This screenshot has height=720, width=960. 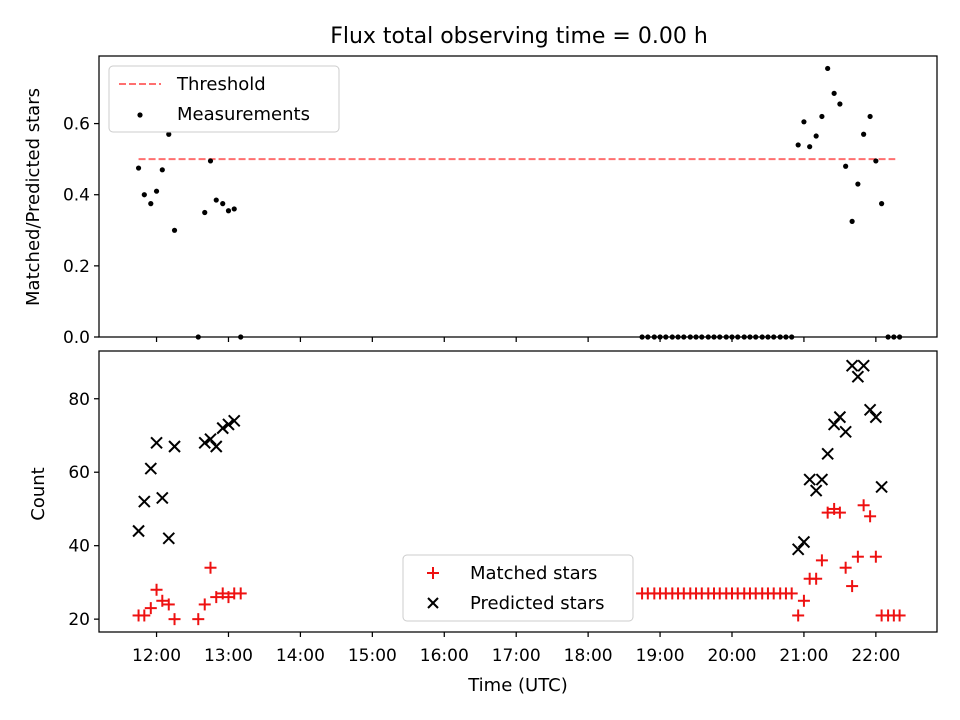 What do you see at coordinates (533, 573) in the screenshot?
I see `matched-legend-label: Matched stars` at bounding box center [533, 573].